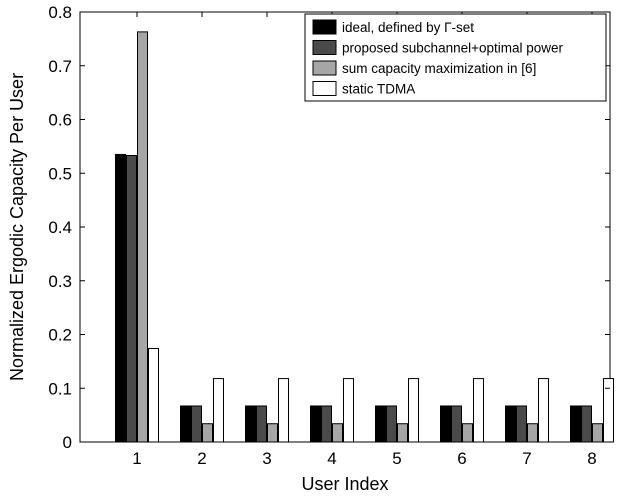 The width and height of the screenshot is (620, 496). What do you see at coordinates (331, 458) in the screenshot?
I see `x-tick-label: 4` at bounding box center [331, 458].